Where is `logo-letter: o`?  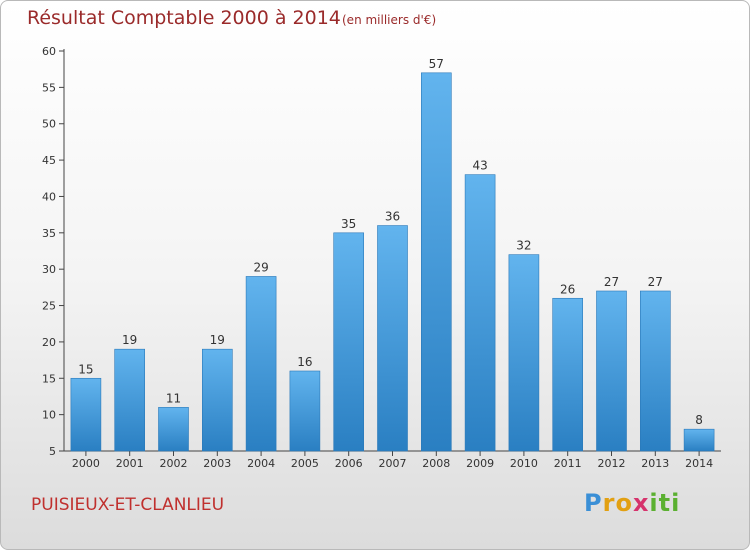 logo-letter: o is located at coordinates (624, 503).